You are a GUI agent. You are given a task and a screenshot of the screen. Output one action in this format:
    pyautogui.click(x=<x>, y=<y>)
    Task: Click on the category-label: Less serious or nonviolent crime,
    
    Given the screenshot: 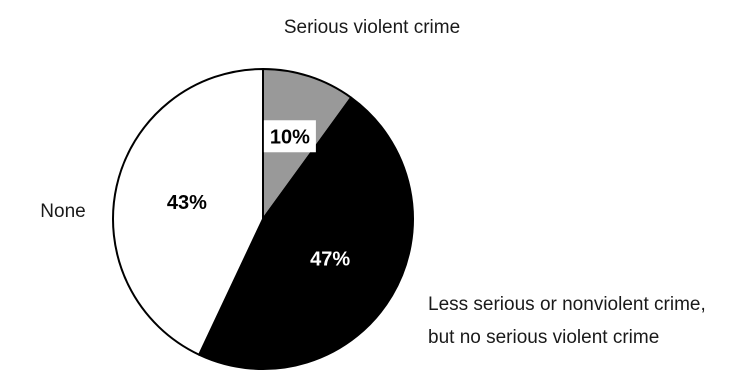 What is the action you would take?
    pyautogui.click(x=567, y=304)
    